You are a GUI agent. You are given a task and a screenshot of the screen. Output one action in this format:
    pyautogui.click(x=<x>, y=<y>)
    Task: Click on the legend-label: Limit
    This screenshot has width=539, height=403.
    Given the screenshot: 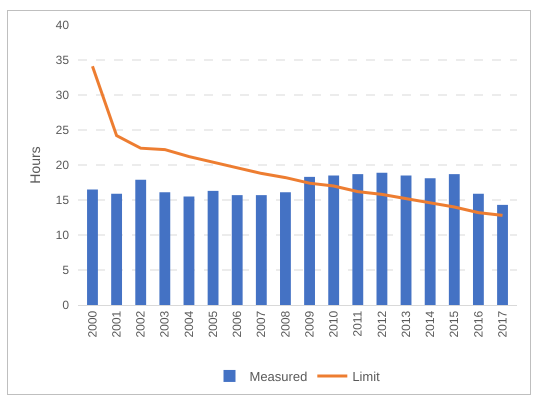 What is the action you would take?
    pyautogui.click(x=366, y=376)
    